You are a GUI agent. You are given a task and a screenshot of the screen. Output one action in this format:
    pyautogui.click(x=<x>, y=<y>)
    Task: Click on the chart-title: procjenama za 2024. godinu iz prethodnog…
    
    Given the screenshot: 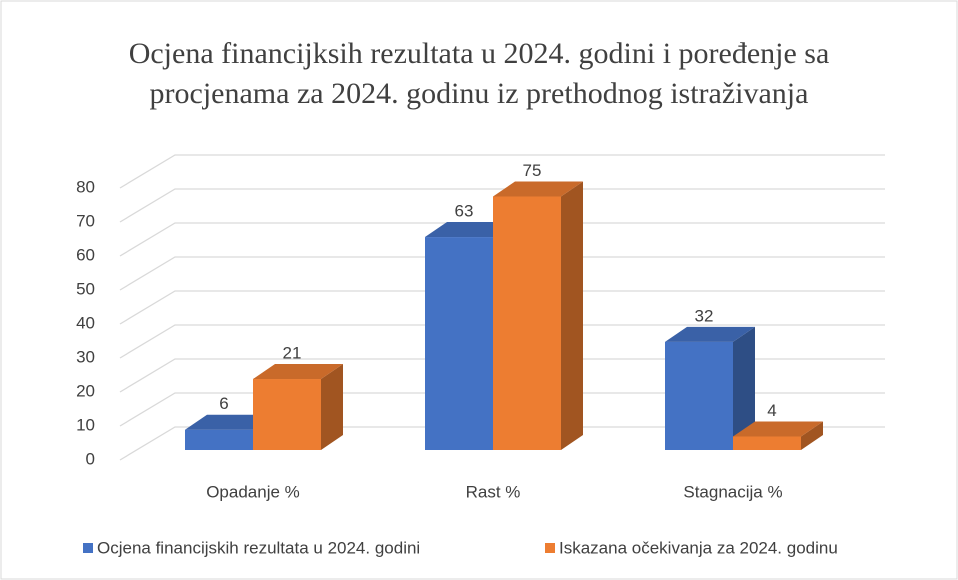 What is the action you would take?
    pyautogui.click(x=479, y=93)
    